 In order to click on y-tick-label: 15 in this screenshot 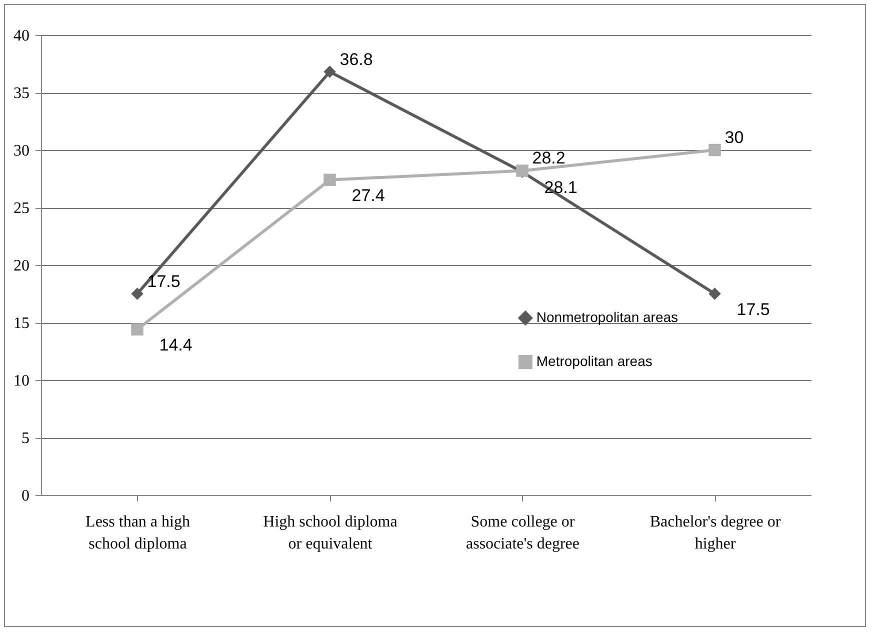, I will do `click(22, 323)`.